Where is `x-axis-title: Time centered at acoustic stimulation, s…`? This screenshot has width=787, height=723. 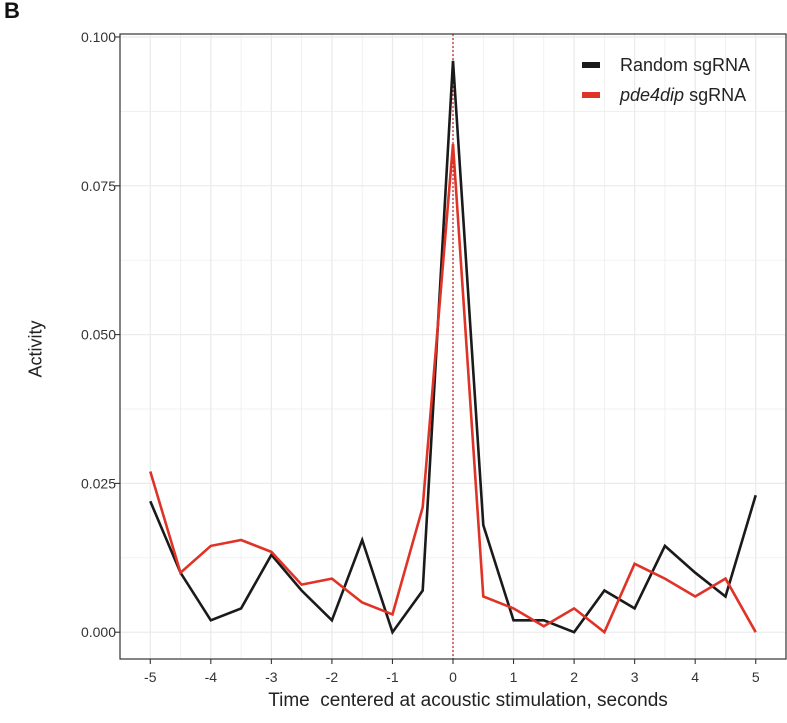
x-axis-title: Time centered at acoustic stimulation, s… is located at coordinates (468, 700).